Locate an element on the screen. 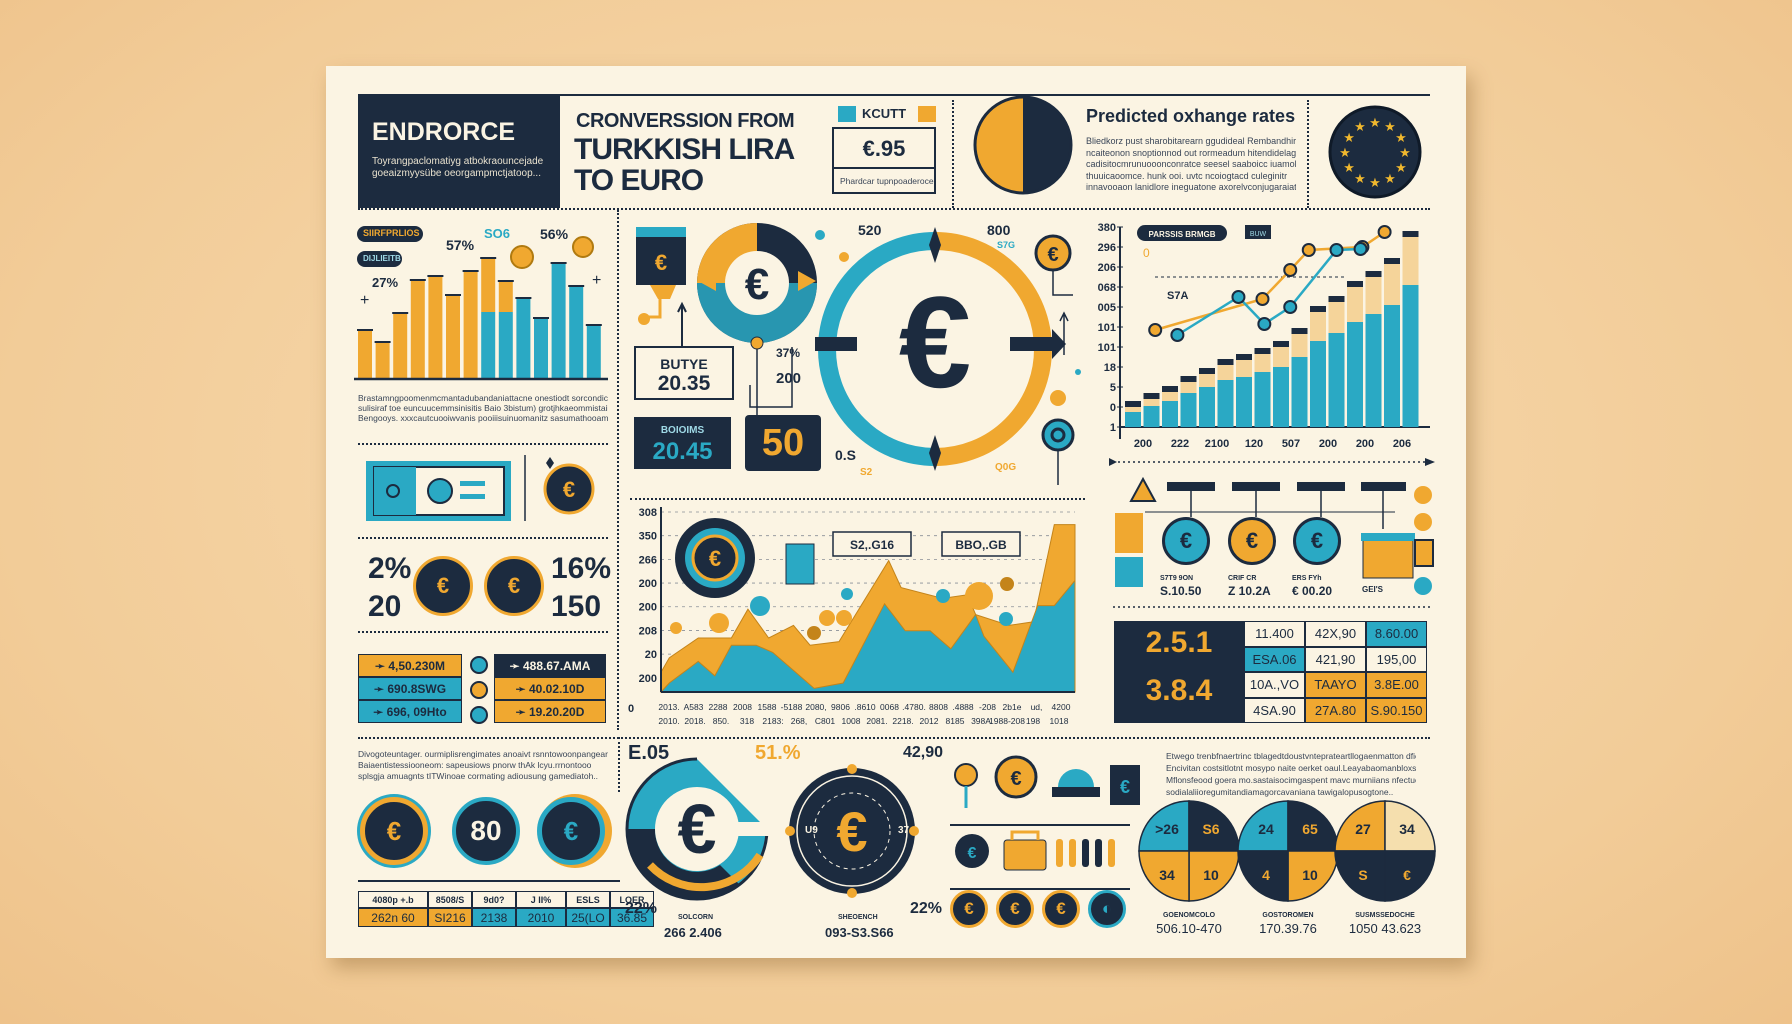 This screenshot has height=1024, width=1792. x-tick-label: 0068 is located at coordinates (889, 707).